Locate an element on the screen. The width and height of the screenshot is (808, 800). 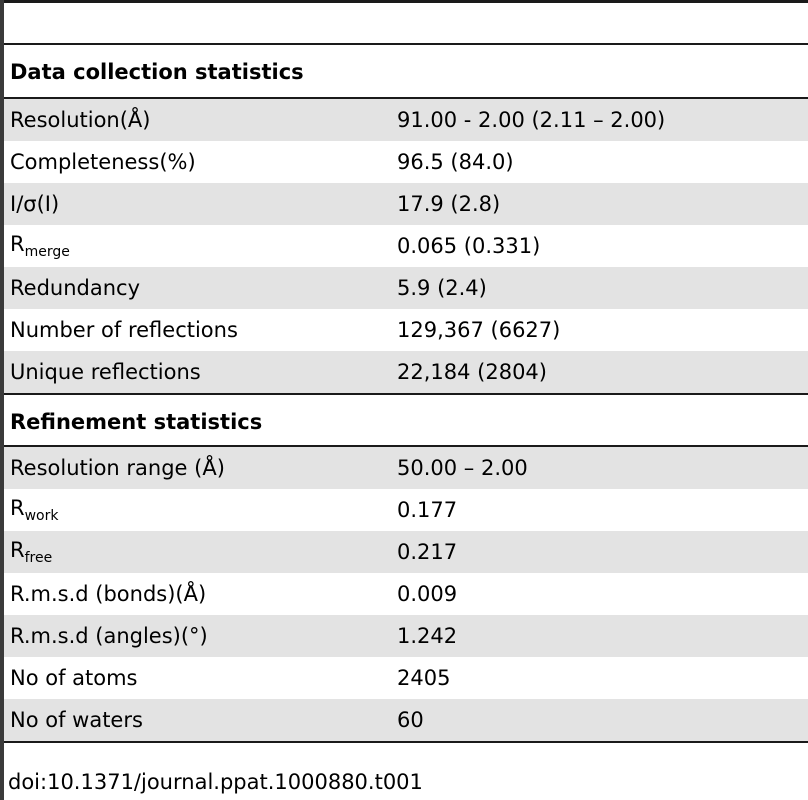
row-value: 96.5 (84.0) is located at coordinates (455, 162).